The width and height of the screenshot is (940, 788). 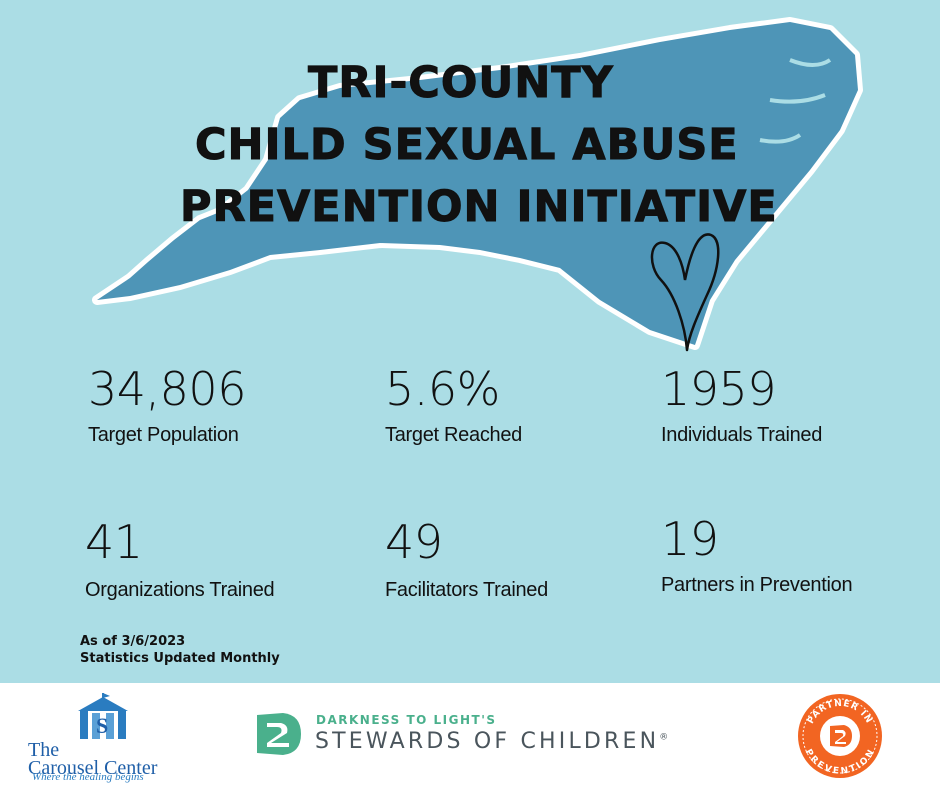 What do you see at coordinates (414, 542) in the screenshot?
I see `stat-value: 49` at bounding box center [414, 542].